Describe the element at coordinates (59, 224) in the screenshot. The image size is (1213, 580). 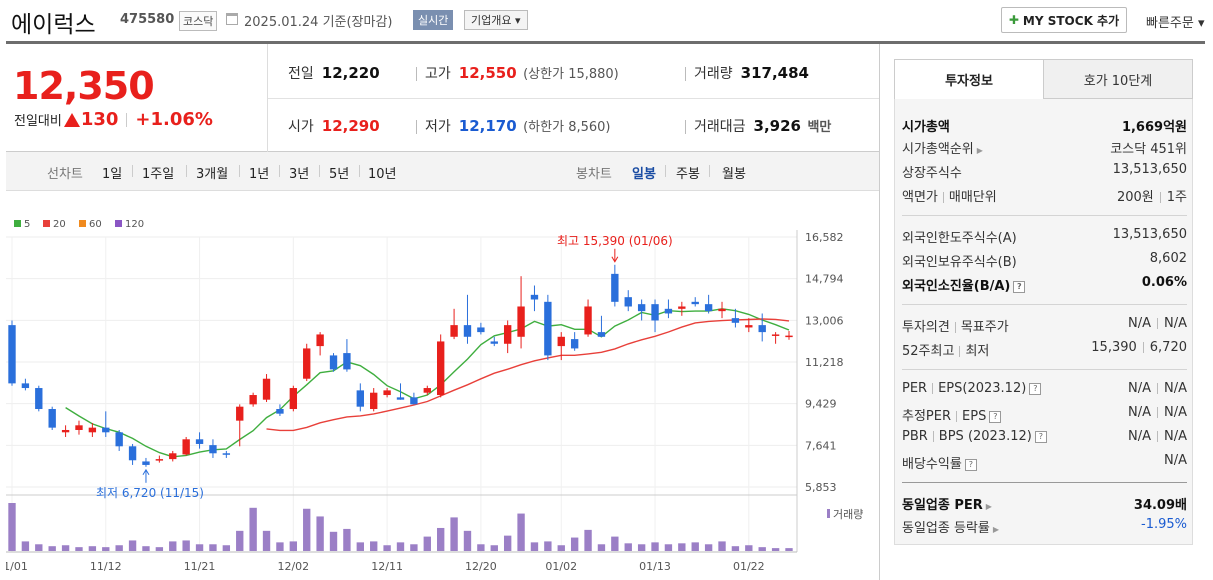
I see `legend-label: 20` at that location.